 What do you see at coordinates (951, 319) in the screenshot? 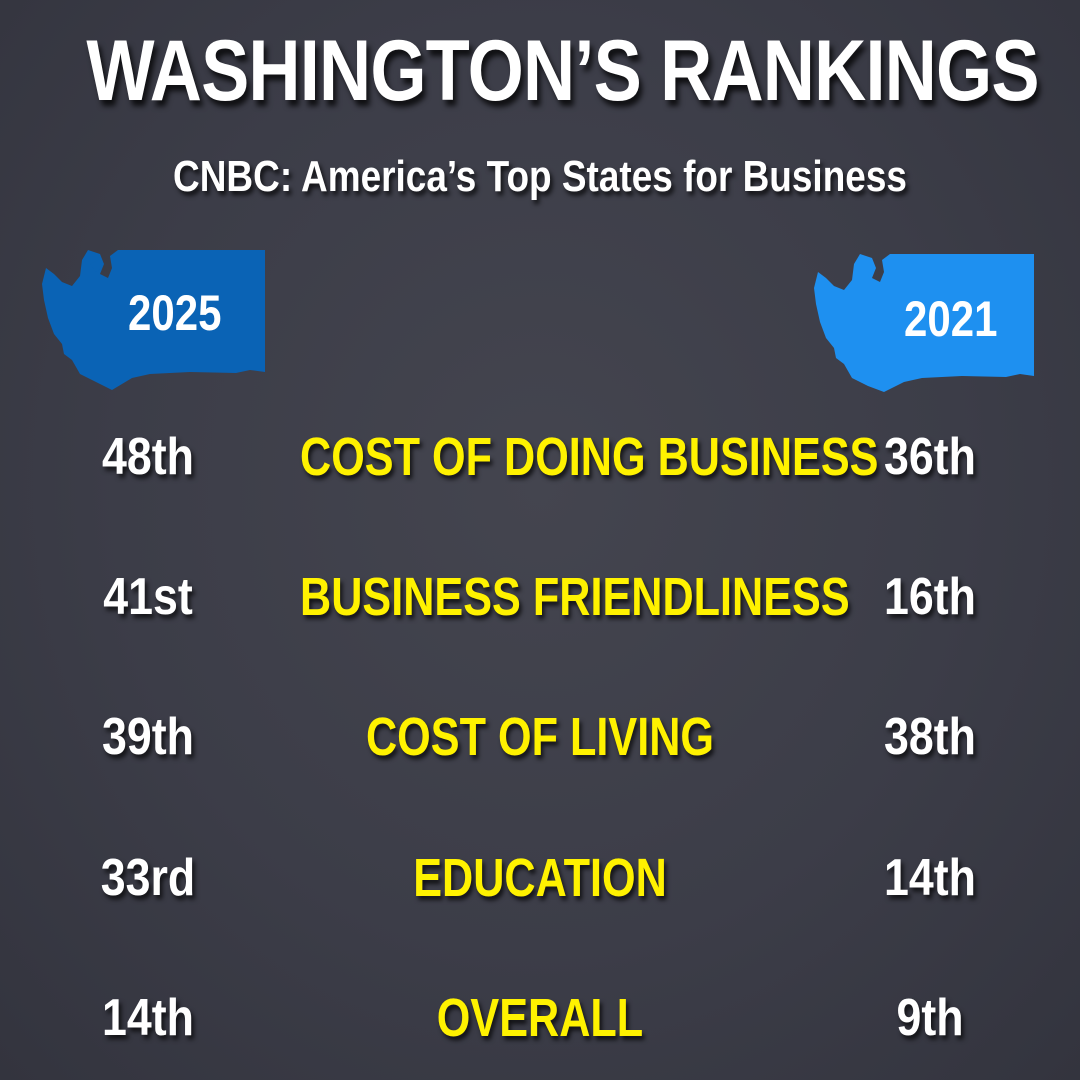
I see `badge-year-label: 2021` at bounding box center [951, 319].